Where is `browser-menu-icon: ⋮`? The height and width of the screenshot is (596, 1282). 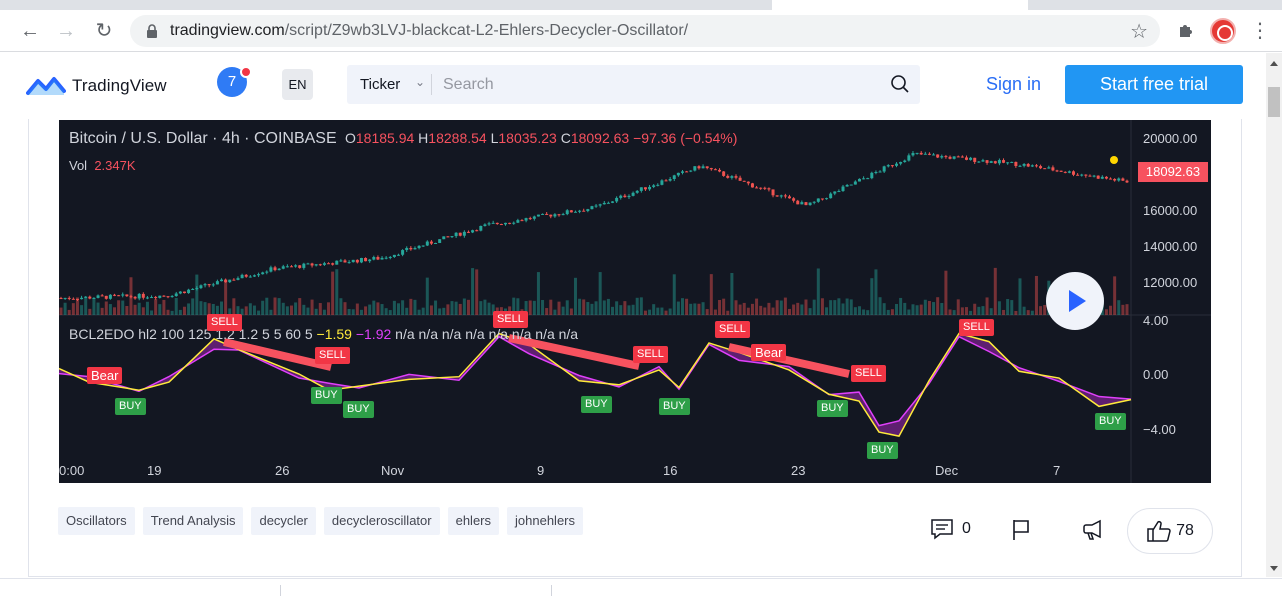
browser-menu-icon: ⋮ is located at coordinates (1260, 31).